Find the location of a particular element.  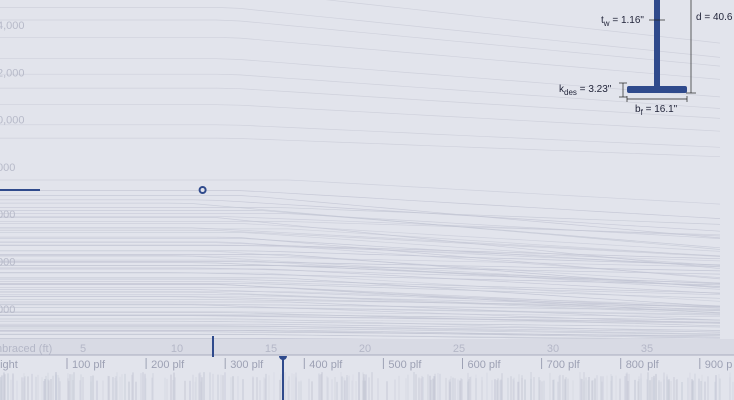

section-web is located at coordinates (657, 44).